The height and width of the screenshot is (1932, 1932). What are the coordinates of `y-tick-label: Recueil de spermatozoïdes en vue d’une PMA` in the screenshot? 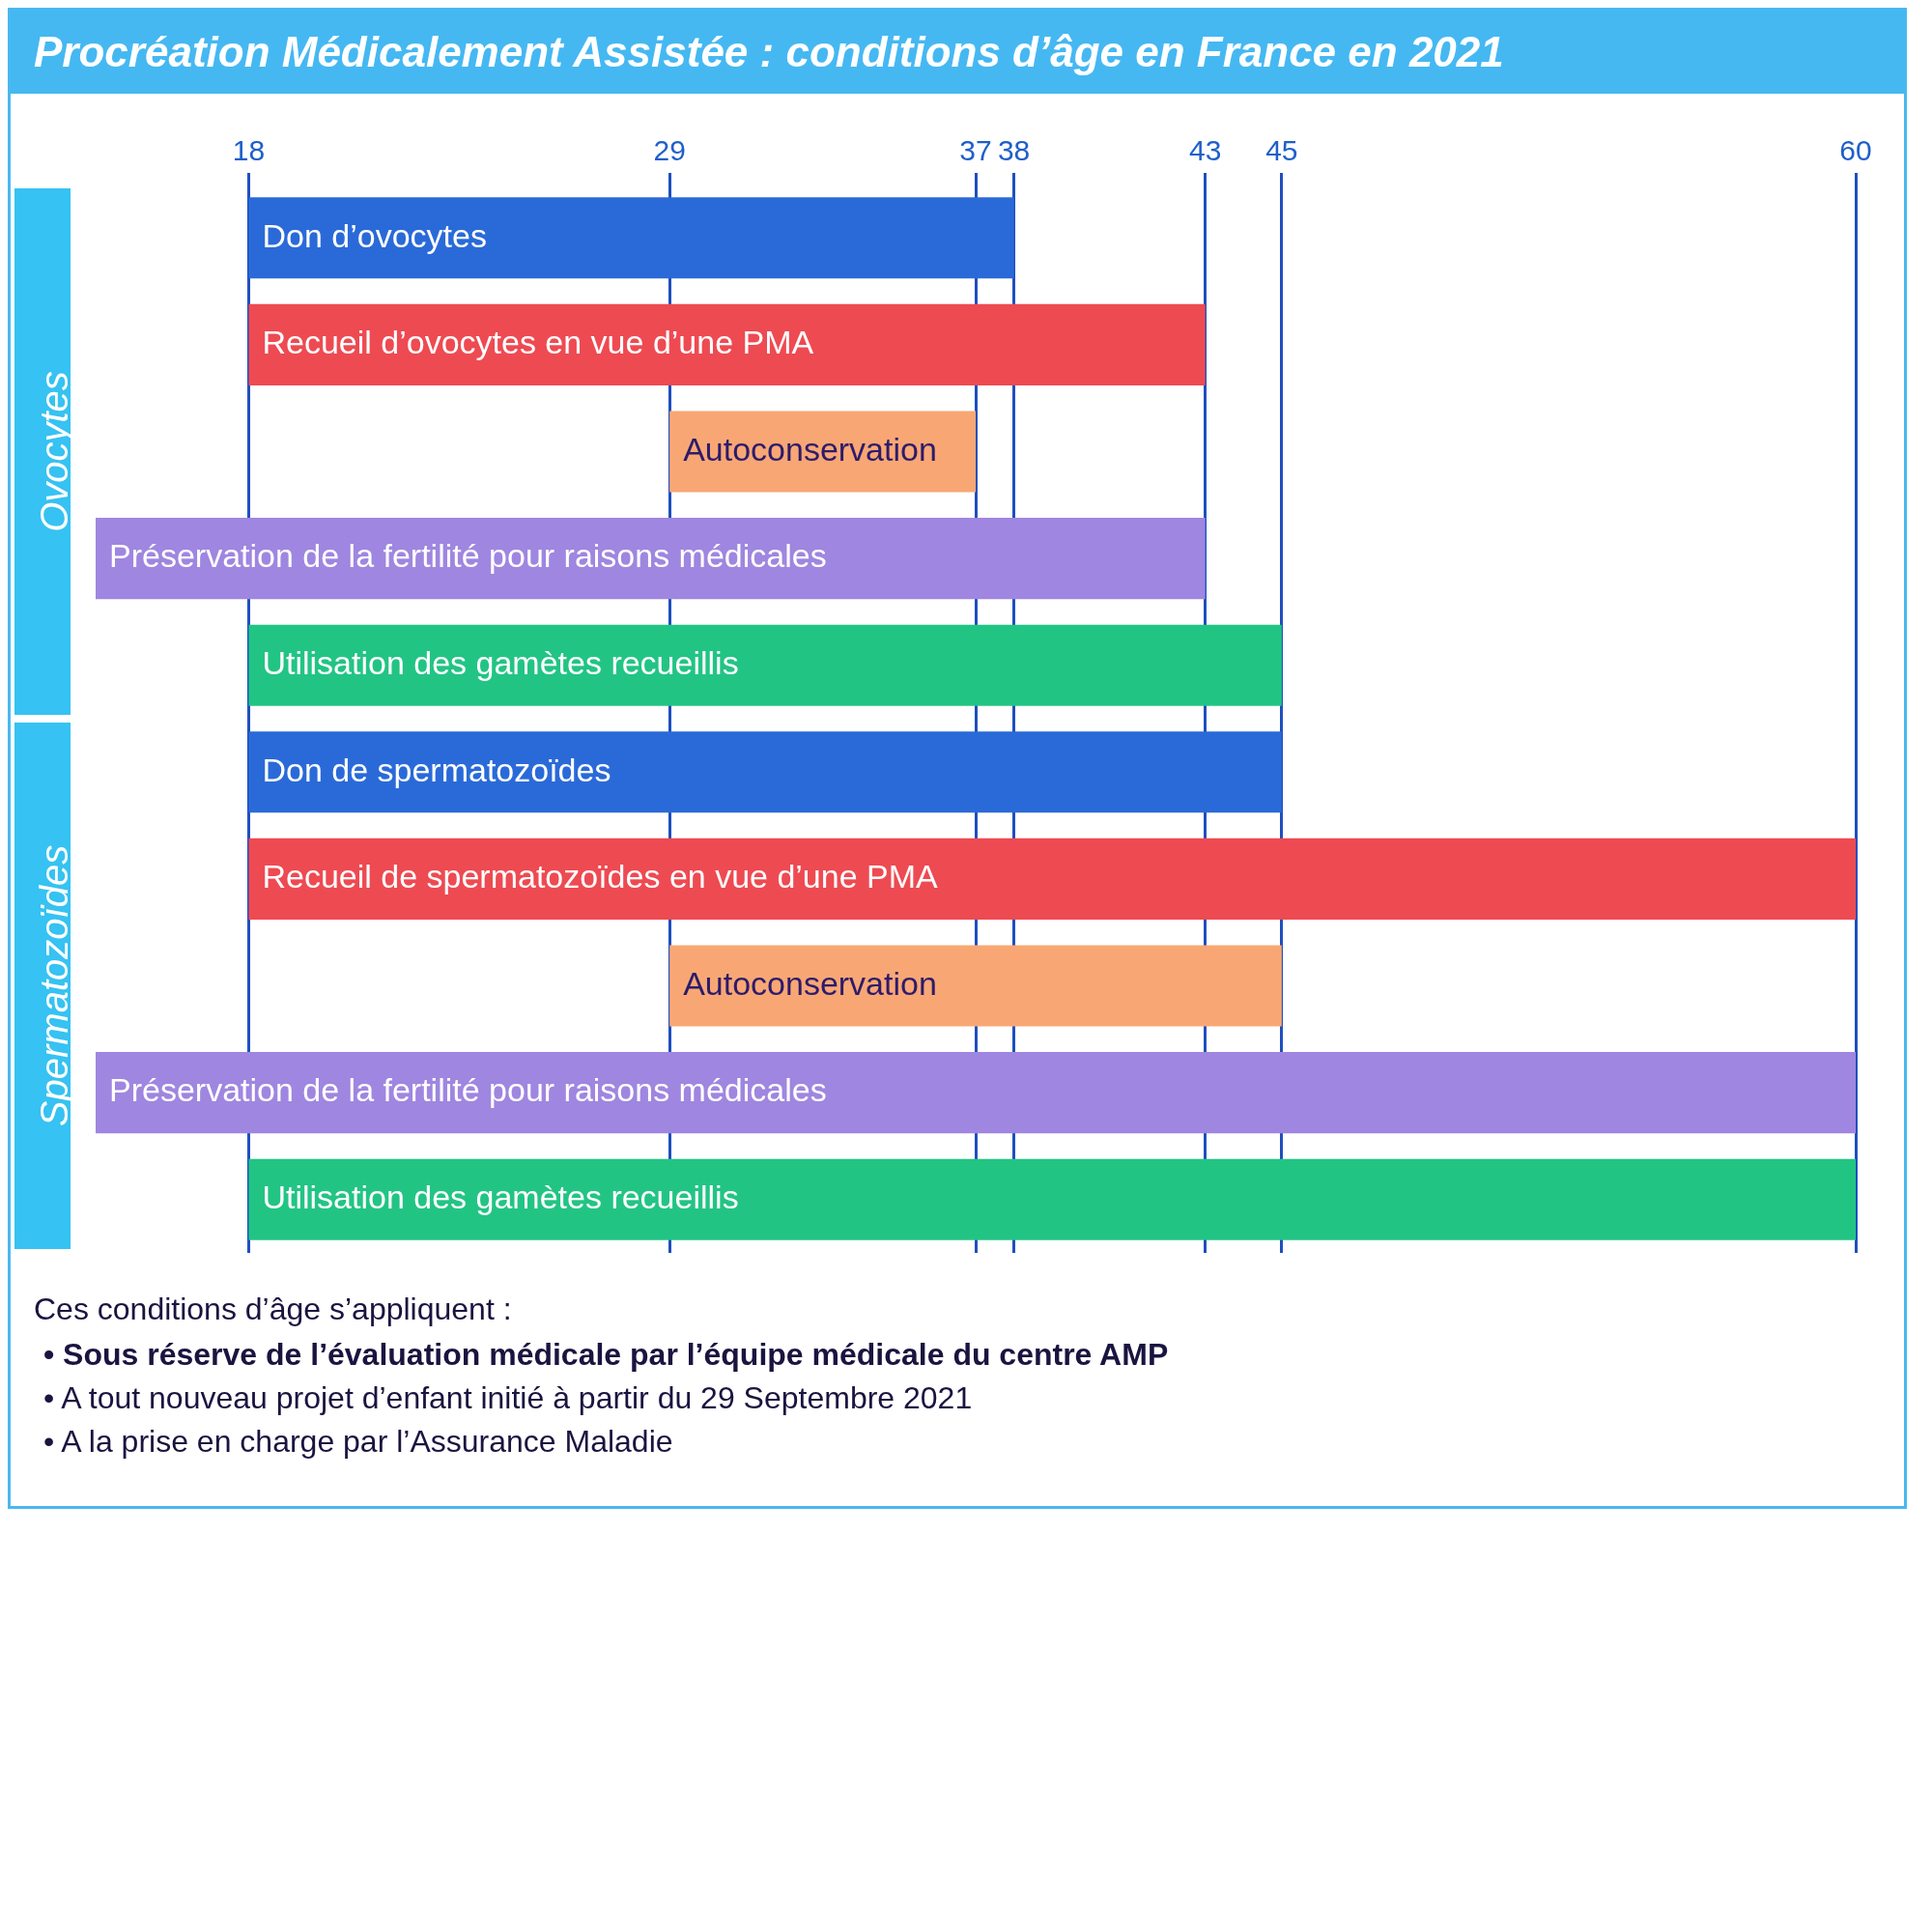 It's located at (600, 876).